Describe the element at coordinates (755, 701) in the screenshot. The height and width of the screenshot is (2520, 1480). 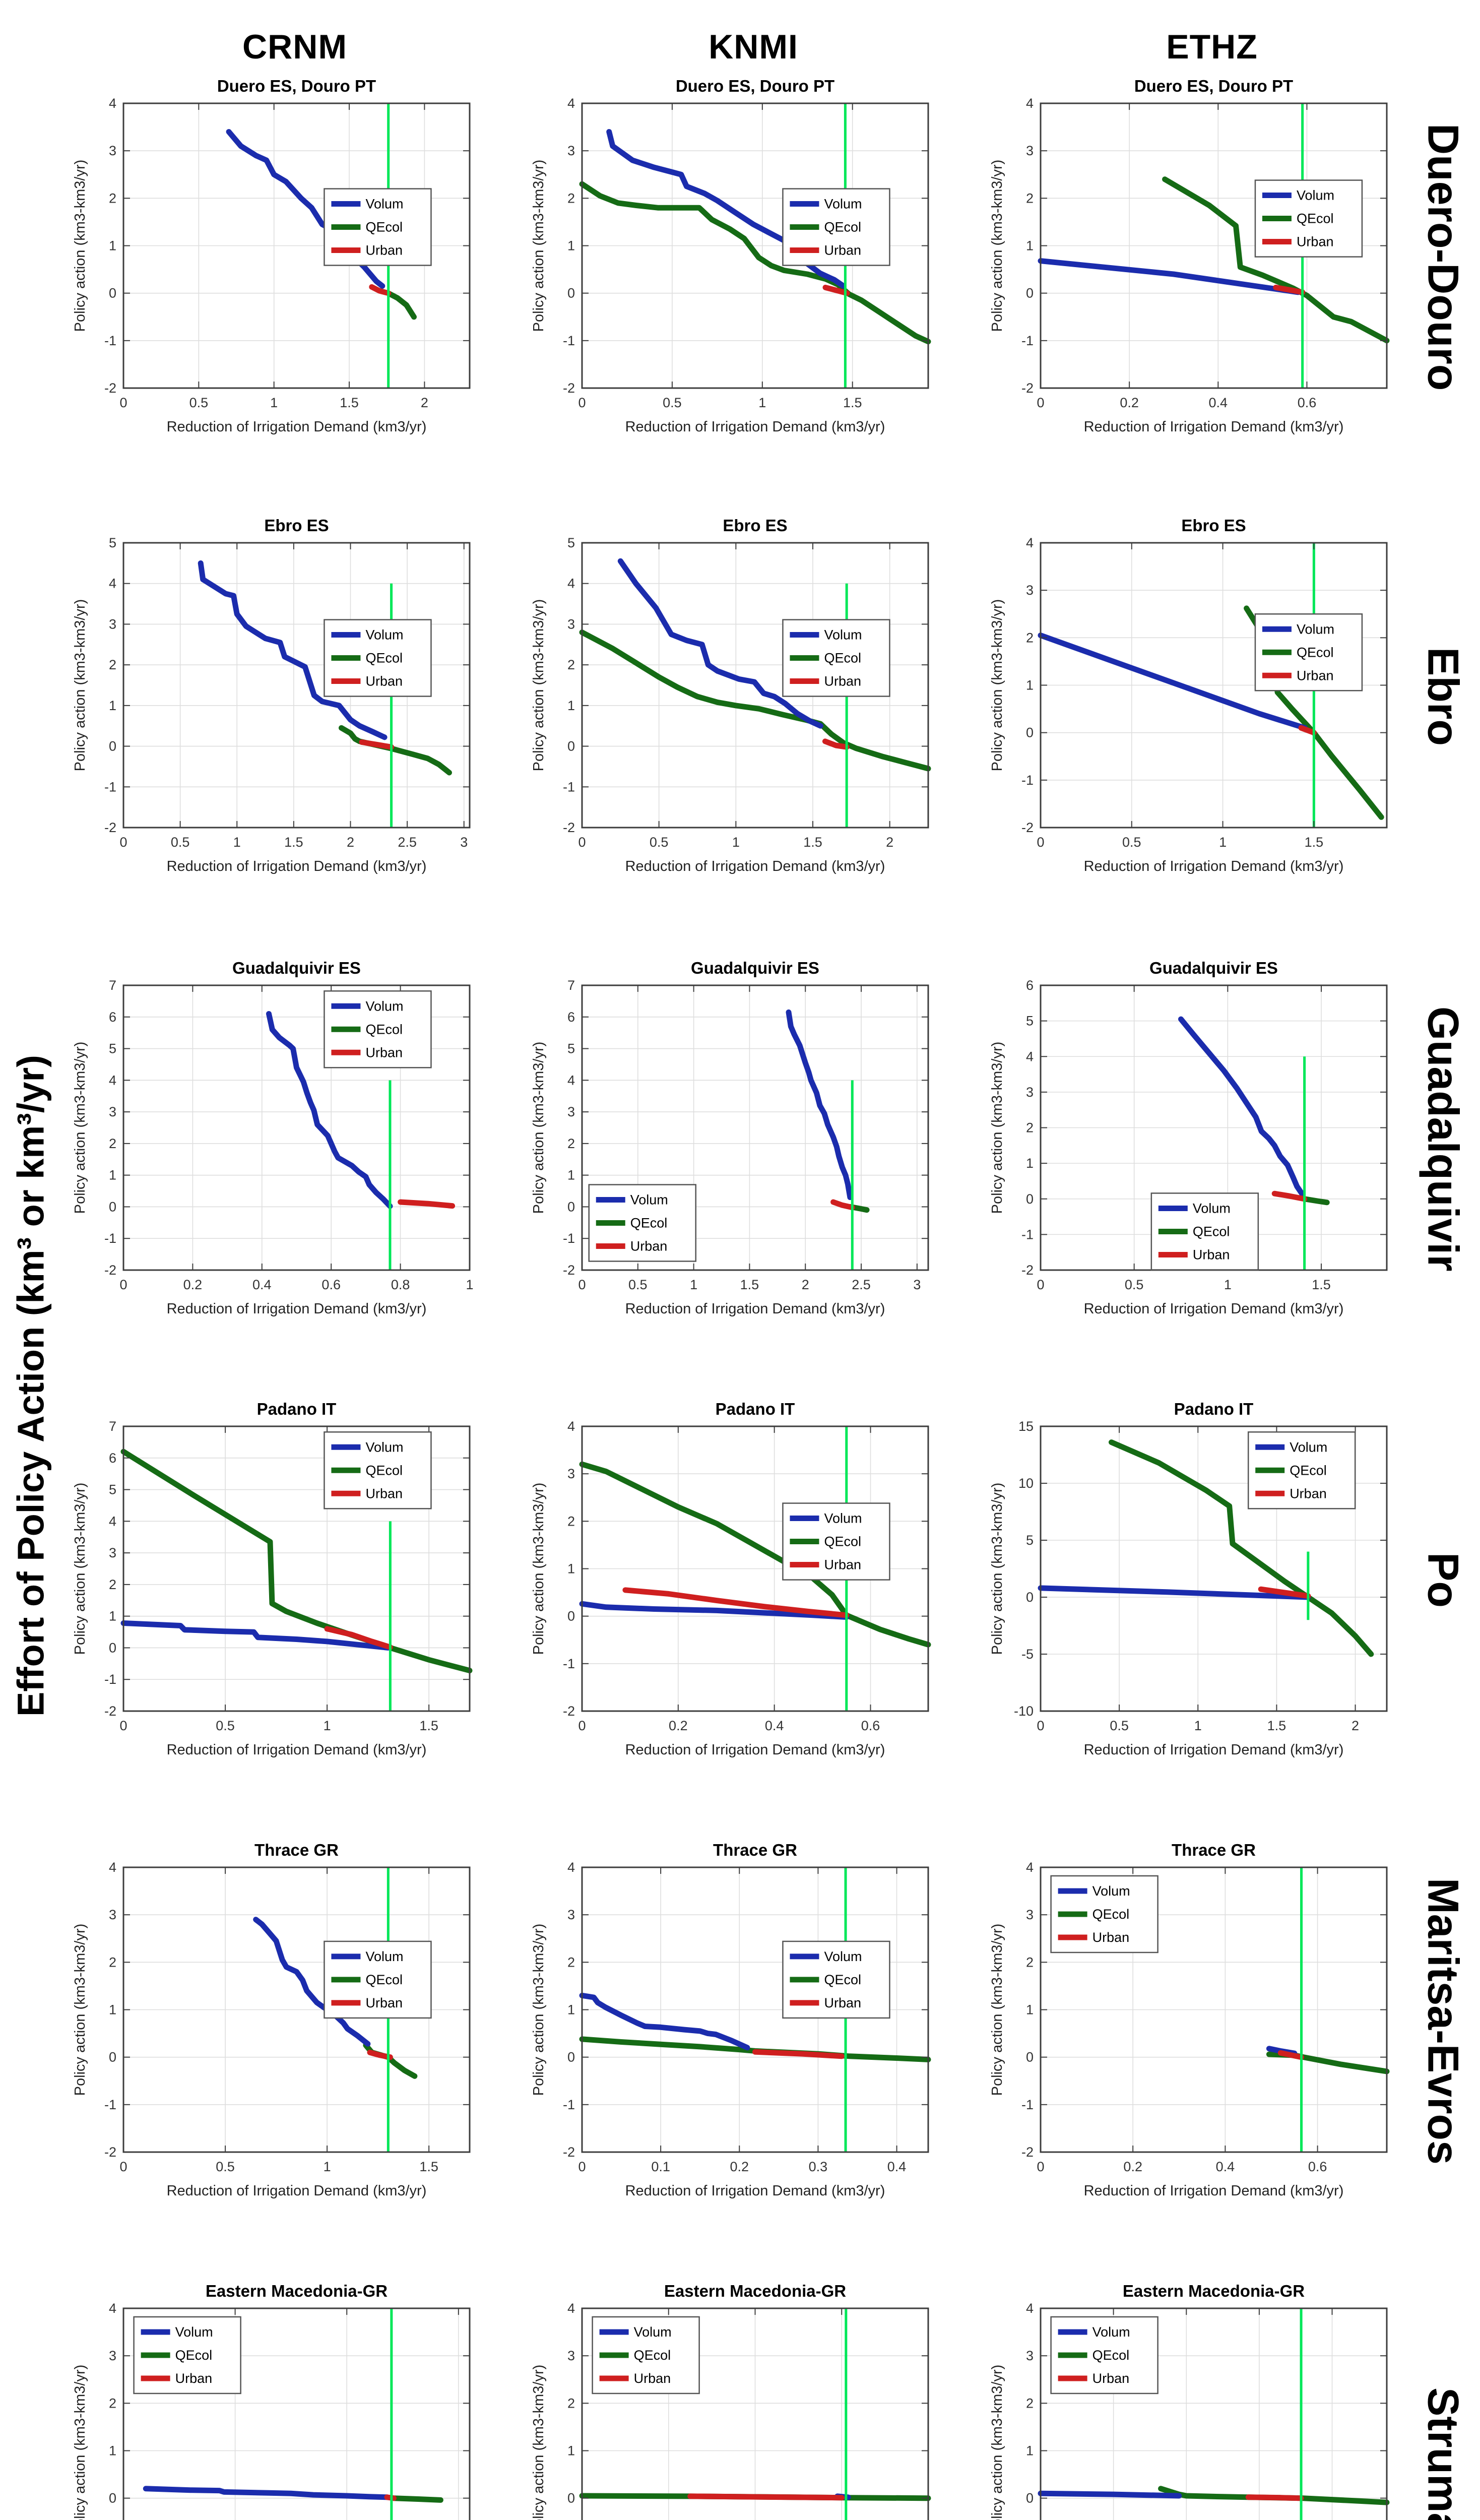
I see `series-qecol-line` at that location.